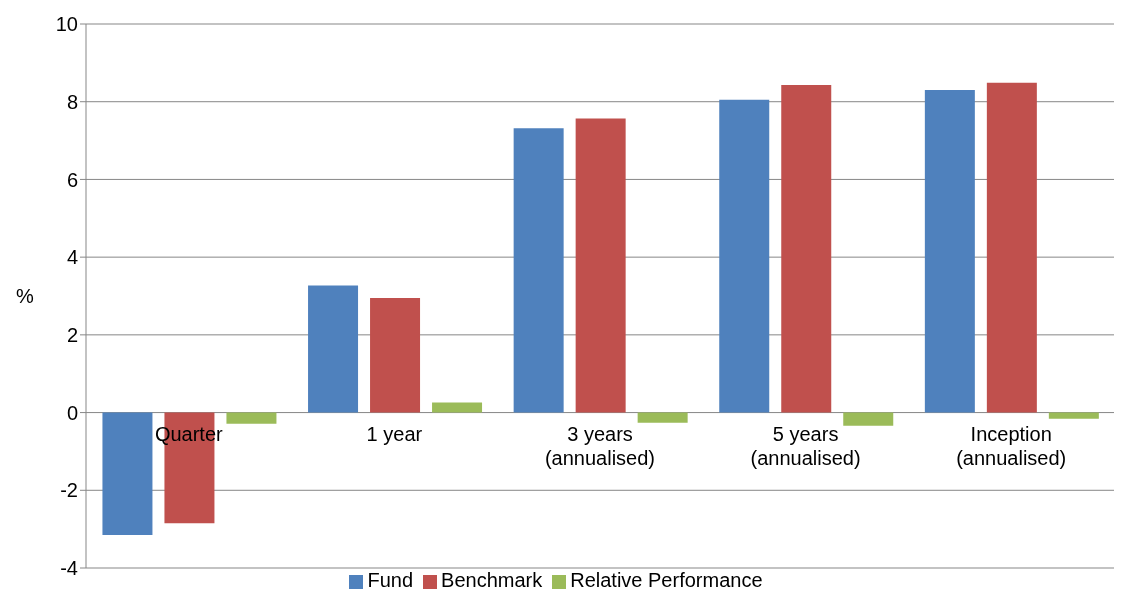 Image resolution: width=1126 pixels, height=605 pixels. I want to click on y-tick-label: 8, so click(72, 101).